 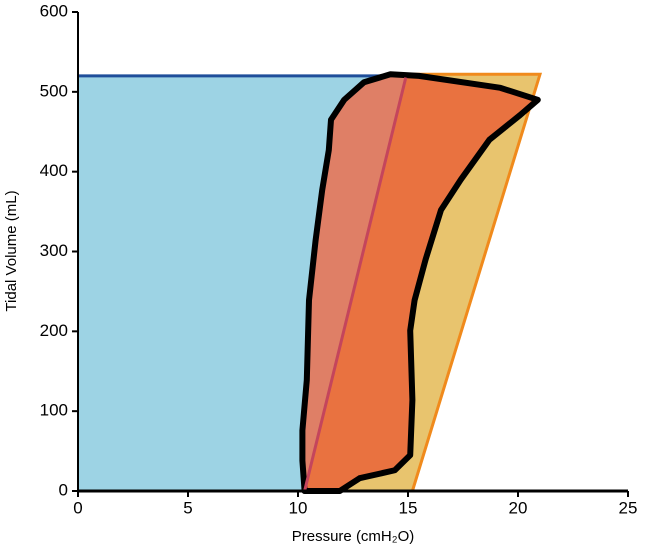 What do you see at coordinates (54, 330) in the screenshot?
I see `y-tick-label: 200` at bounding box center [54, 330].